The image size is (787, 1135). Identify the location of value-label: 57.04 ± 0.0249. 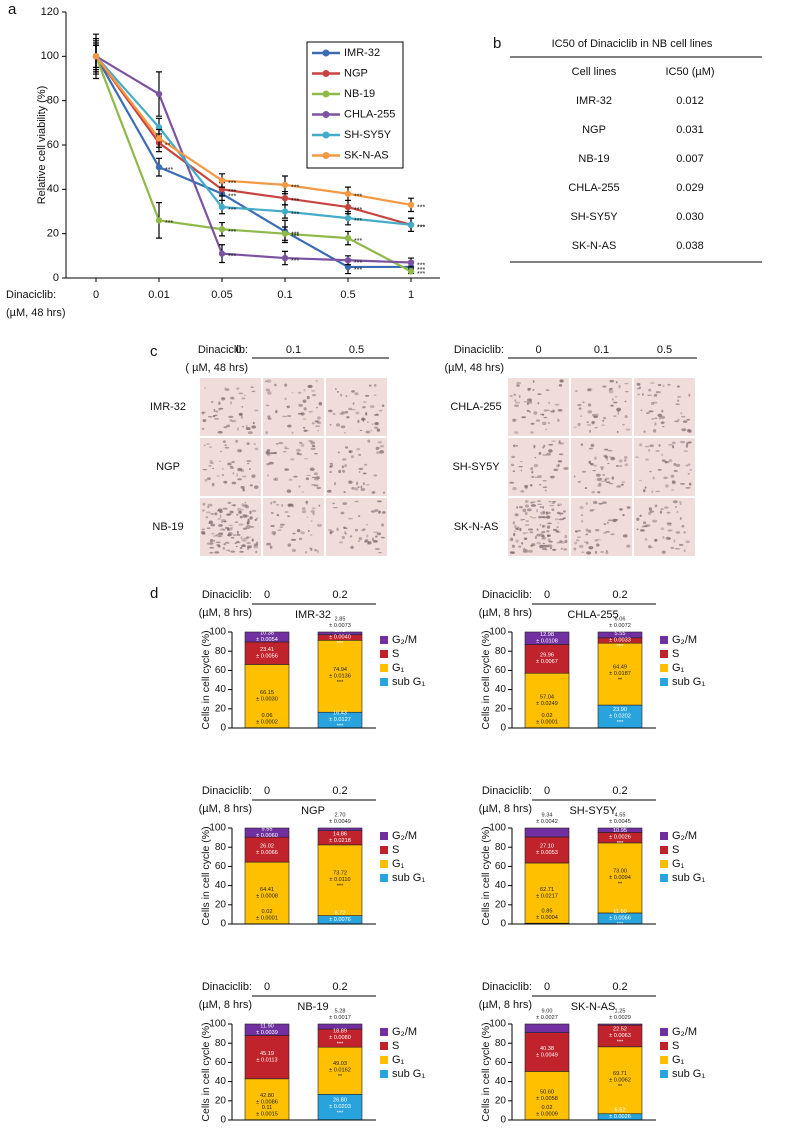
(547, 701).